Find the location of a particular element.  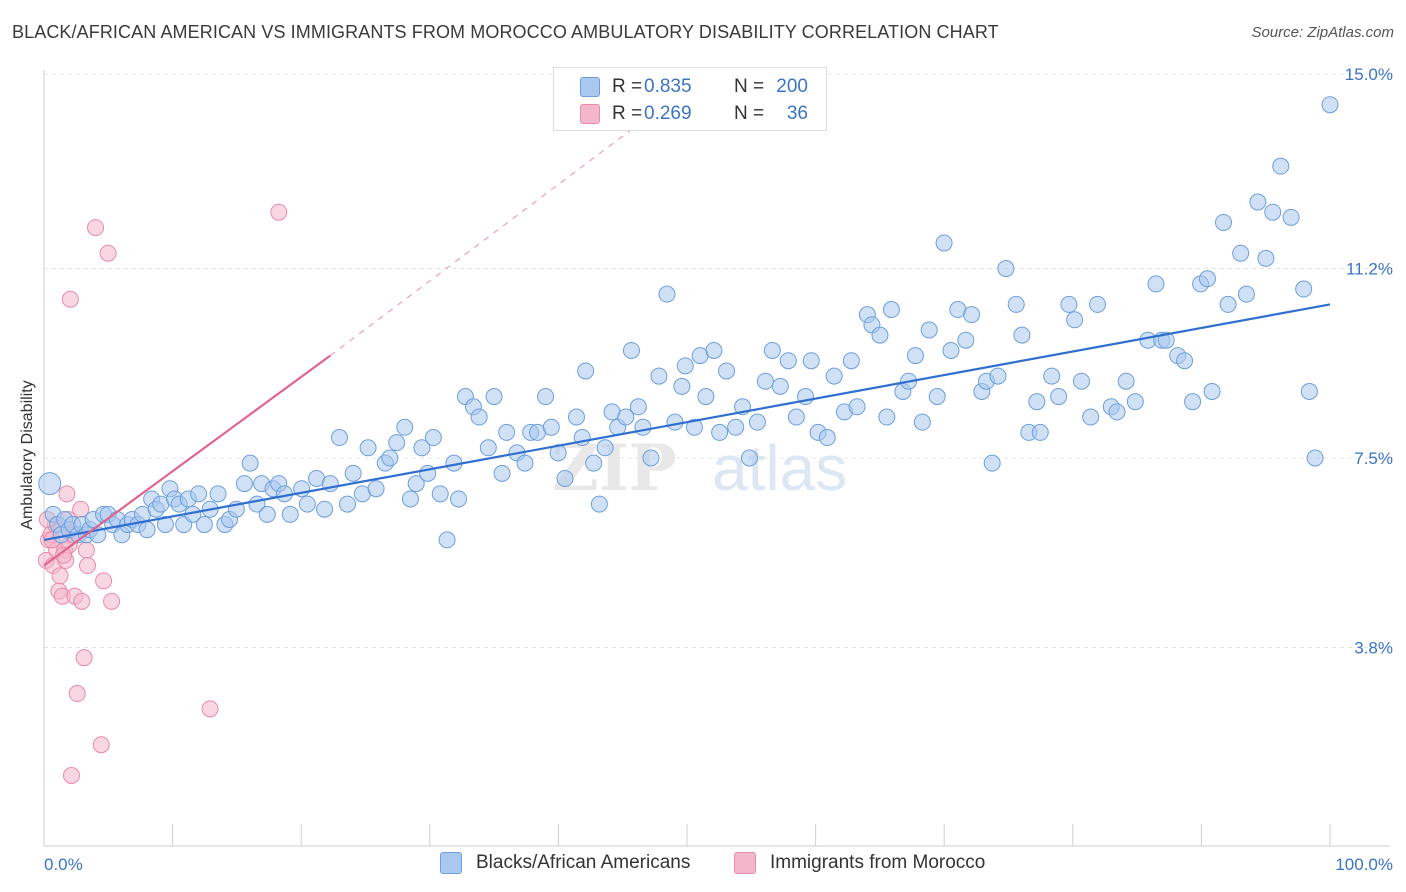

legend-item-black: Blacks/African Americans is located at coordinates (565, 863).